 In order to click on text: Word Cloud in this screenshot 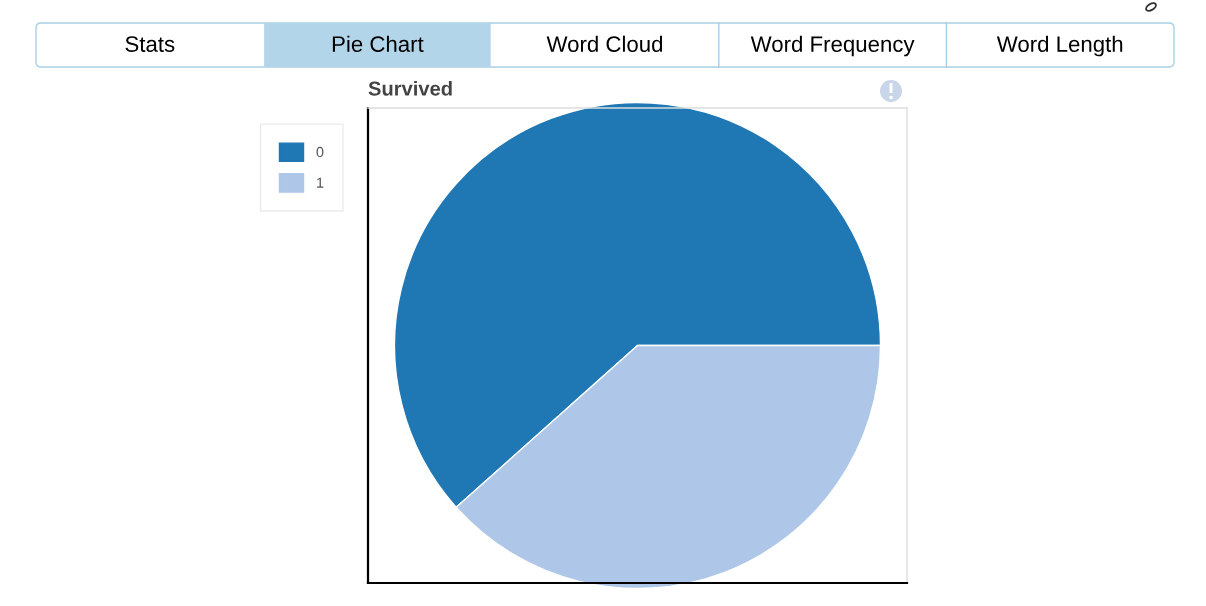, I will do `click(604, 43)`.